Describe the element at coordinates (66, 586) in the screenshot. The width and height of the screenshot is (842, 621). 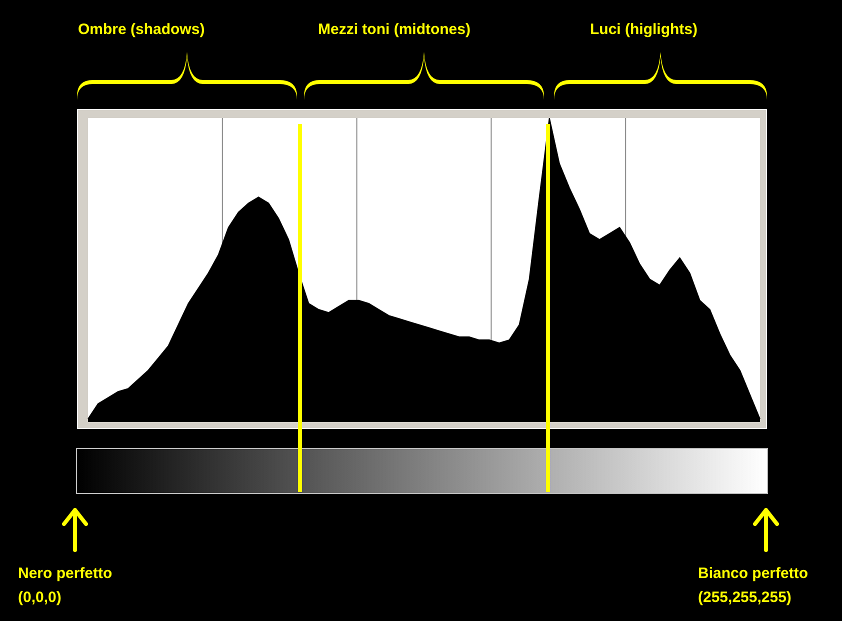
I see `text: Nero perfetto (0,0,0)` at that location.